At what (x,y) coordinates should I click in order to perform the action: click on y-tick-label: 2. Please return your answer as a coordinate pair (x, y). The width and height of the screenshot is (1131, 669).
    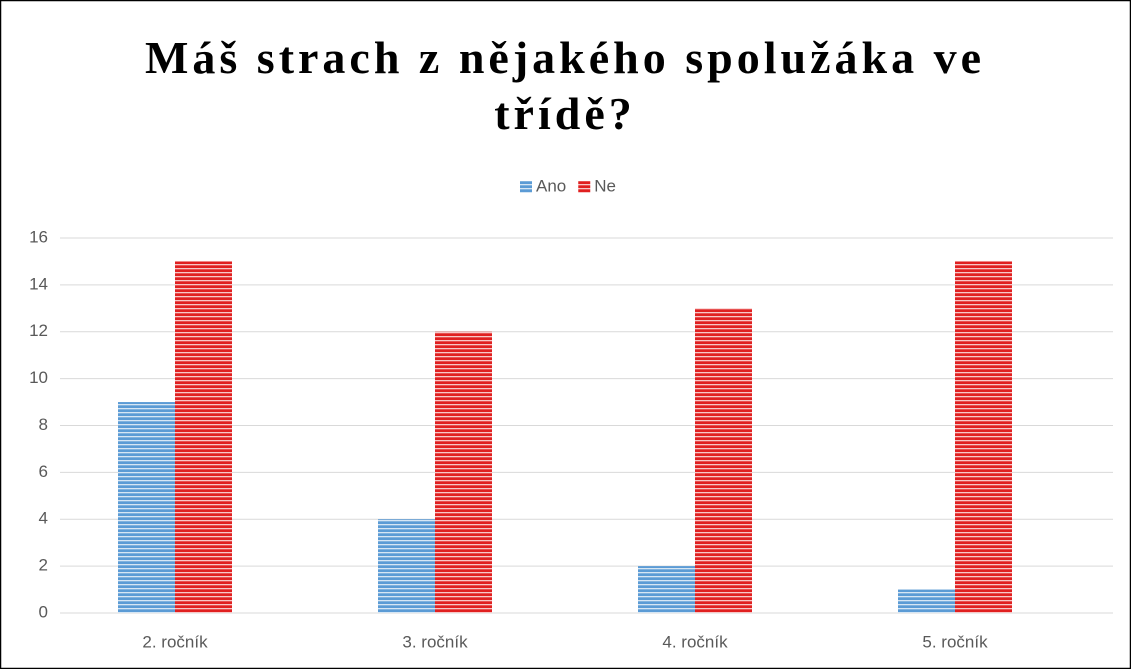
    Looking at the image, I should click on (43, 565).